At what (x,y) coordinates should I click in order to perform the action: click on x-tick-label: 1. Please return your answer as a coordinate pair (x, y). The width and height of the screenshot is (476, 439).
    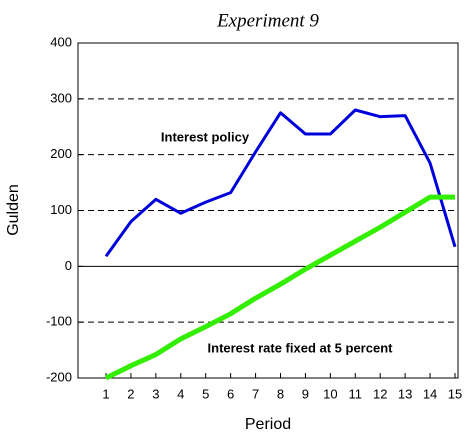
    Looking at the image, I should click on (105, 393).